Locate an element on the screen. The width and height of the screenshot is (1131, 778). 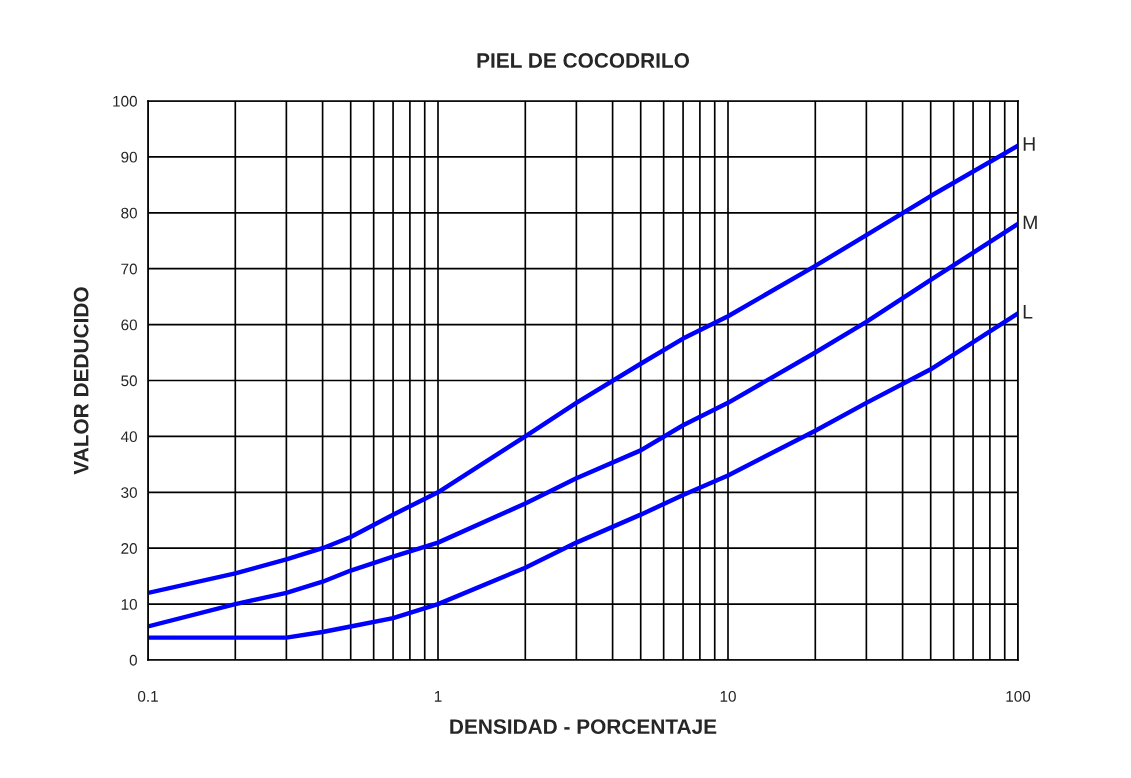
x-tick-label: 1 is located at coordinates (438, 696).